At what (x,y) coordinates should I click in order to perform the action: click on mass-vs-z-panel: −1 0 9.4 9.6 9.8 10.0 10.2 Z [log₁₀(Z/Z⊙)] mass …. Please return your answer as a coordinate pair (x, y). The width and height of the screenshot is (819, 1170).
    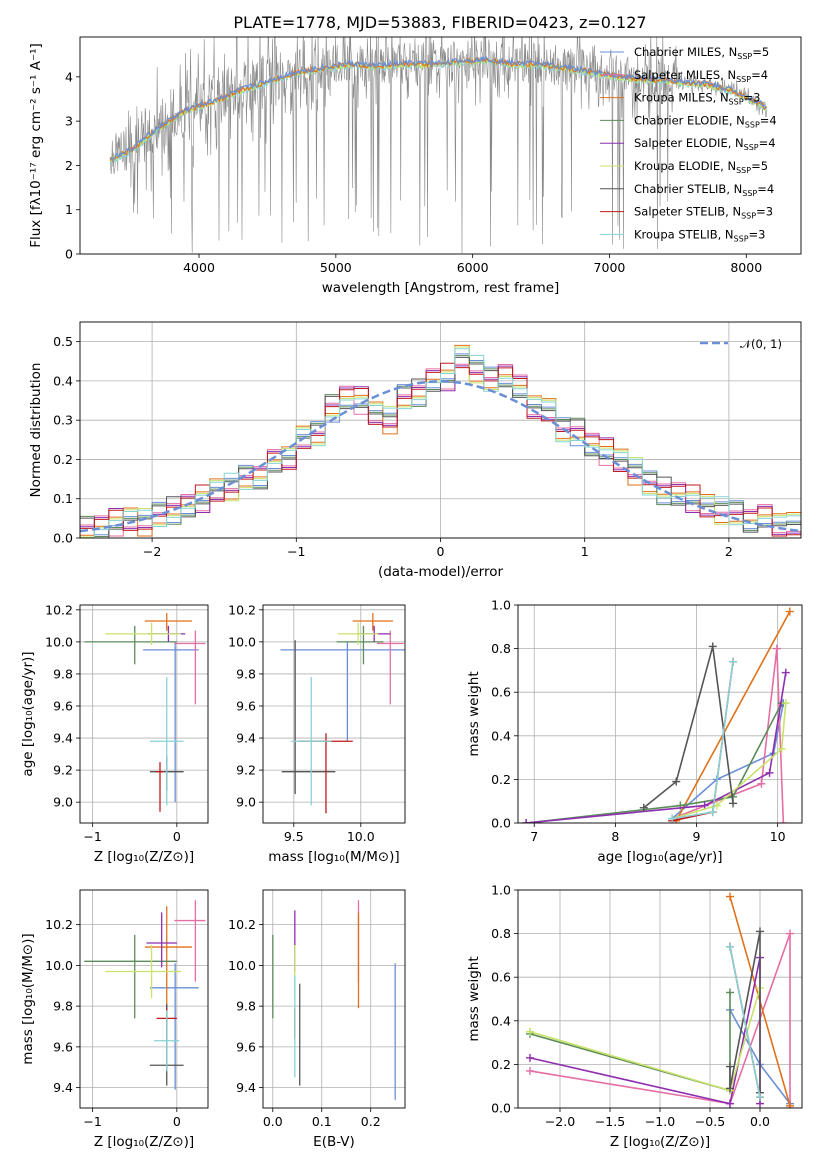
    Looking at the image, I should click on (114, 1019).